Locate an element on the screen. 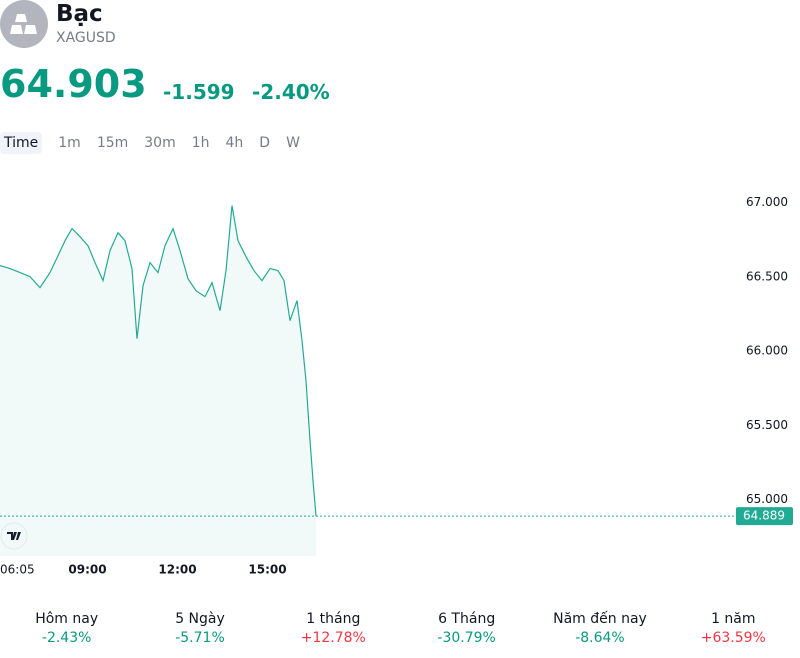 This screenshot has width=800, height=658. x-tick-label: 09:00 is located at coordinates (87, 570).